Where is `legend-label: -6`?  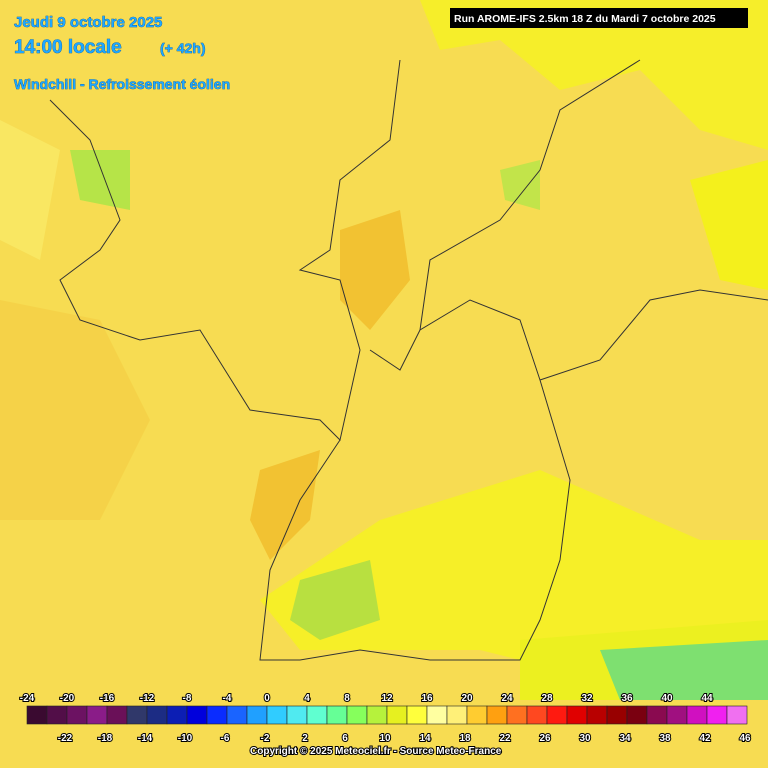 legend-label: -6 is located at coordinates (225, 738).